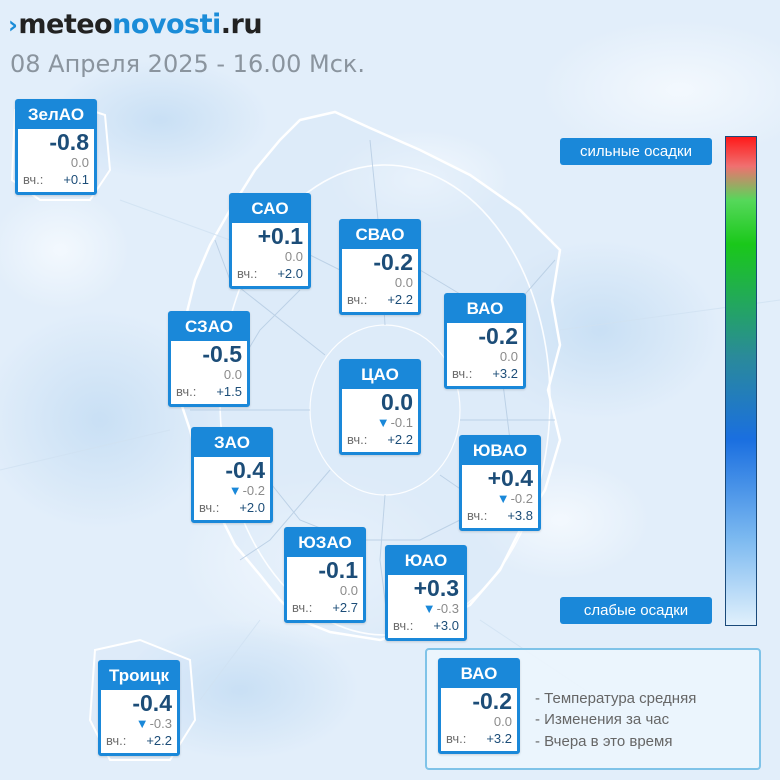  What do you see at coordinates (520, 515) in the screenshot?
I see `card-yesterday-value: +3.8` at bounding box center [520, 515].